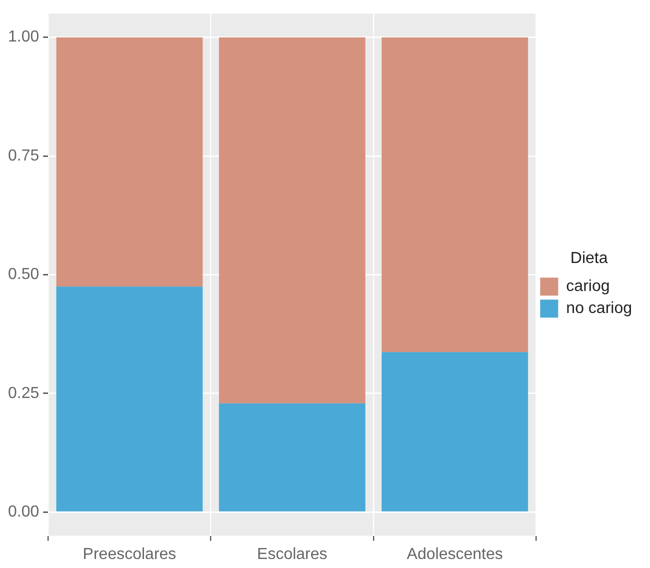  I want to click on legend-label: cariog, so click(588, 287).